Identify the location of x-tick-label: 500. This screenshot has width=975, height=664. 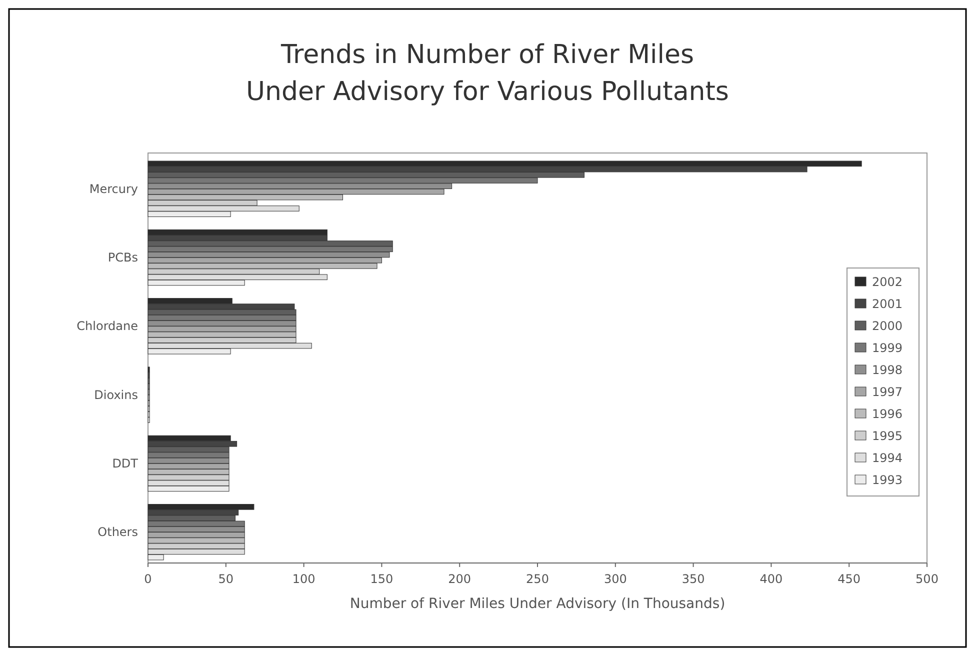
(927, 579).